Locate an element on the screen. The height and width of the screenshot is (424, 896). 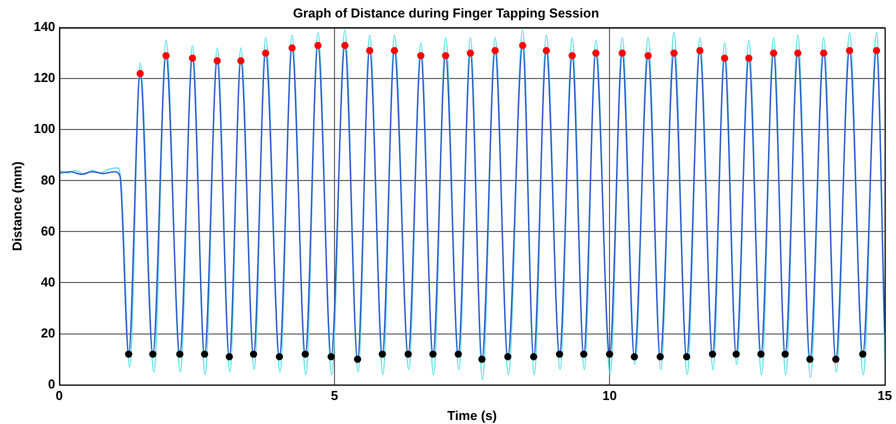
x-tick-label: 10 is located at coordinates (609, 396).